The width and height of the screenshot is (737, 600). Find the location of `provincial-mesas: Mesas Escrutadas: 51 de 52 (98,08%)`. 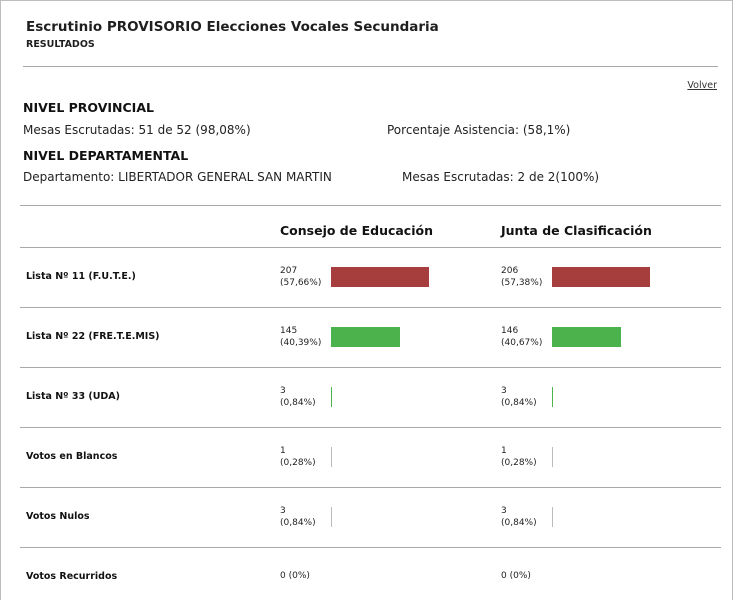

provincial-mesas: Mesas Escrutadas: 51 de 52 (98,08%) is located at coordinates (137, 130).